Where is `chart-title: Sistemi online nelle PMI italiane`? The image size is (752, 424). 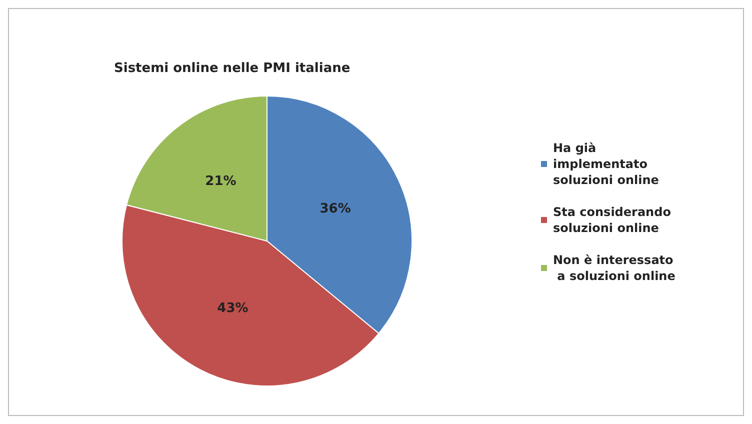 chart-title: Sistemi online nelle PMI italiane is located at coordinates (232, 68).